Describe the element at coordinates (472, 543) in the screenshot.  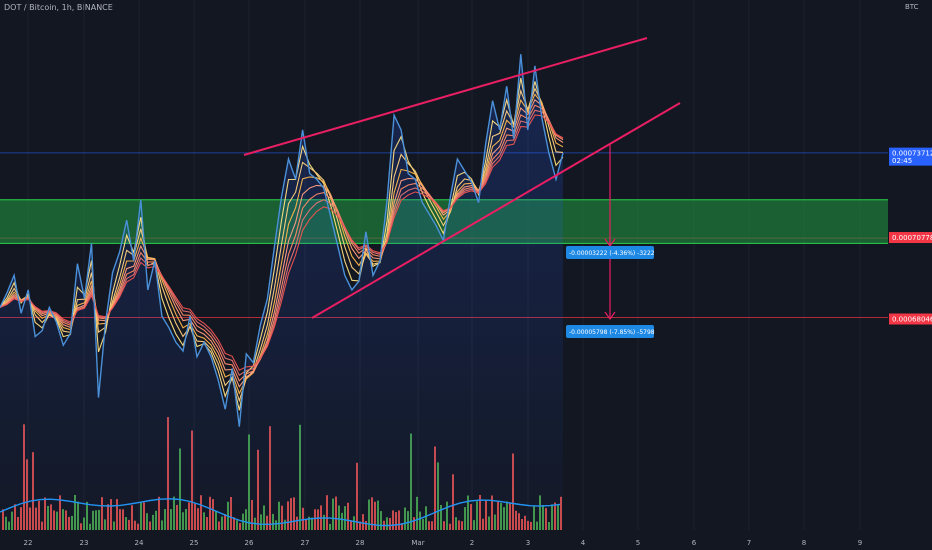
I see `x-tick-label: 2` at that location.